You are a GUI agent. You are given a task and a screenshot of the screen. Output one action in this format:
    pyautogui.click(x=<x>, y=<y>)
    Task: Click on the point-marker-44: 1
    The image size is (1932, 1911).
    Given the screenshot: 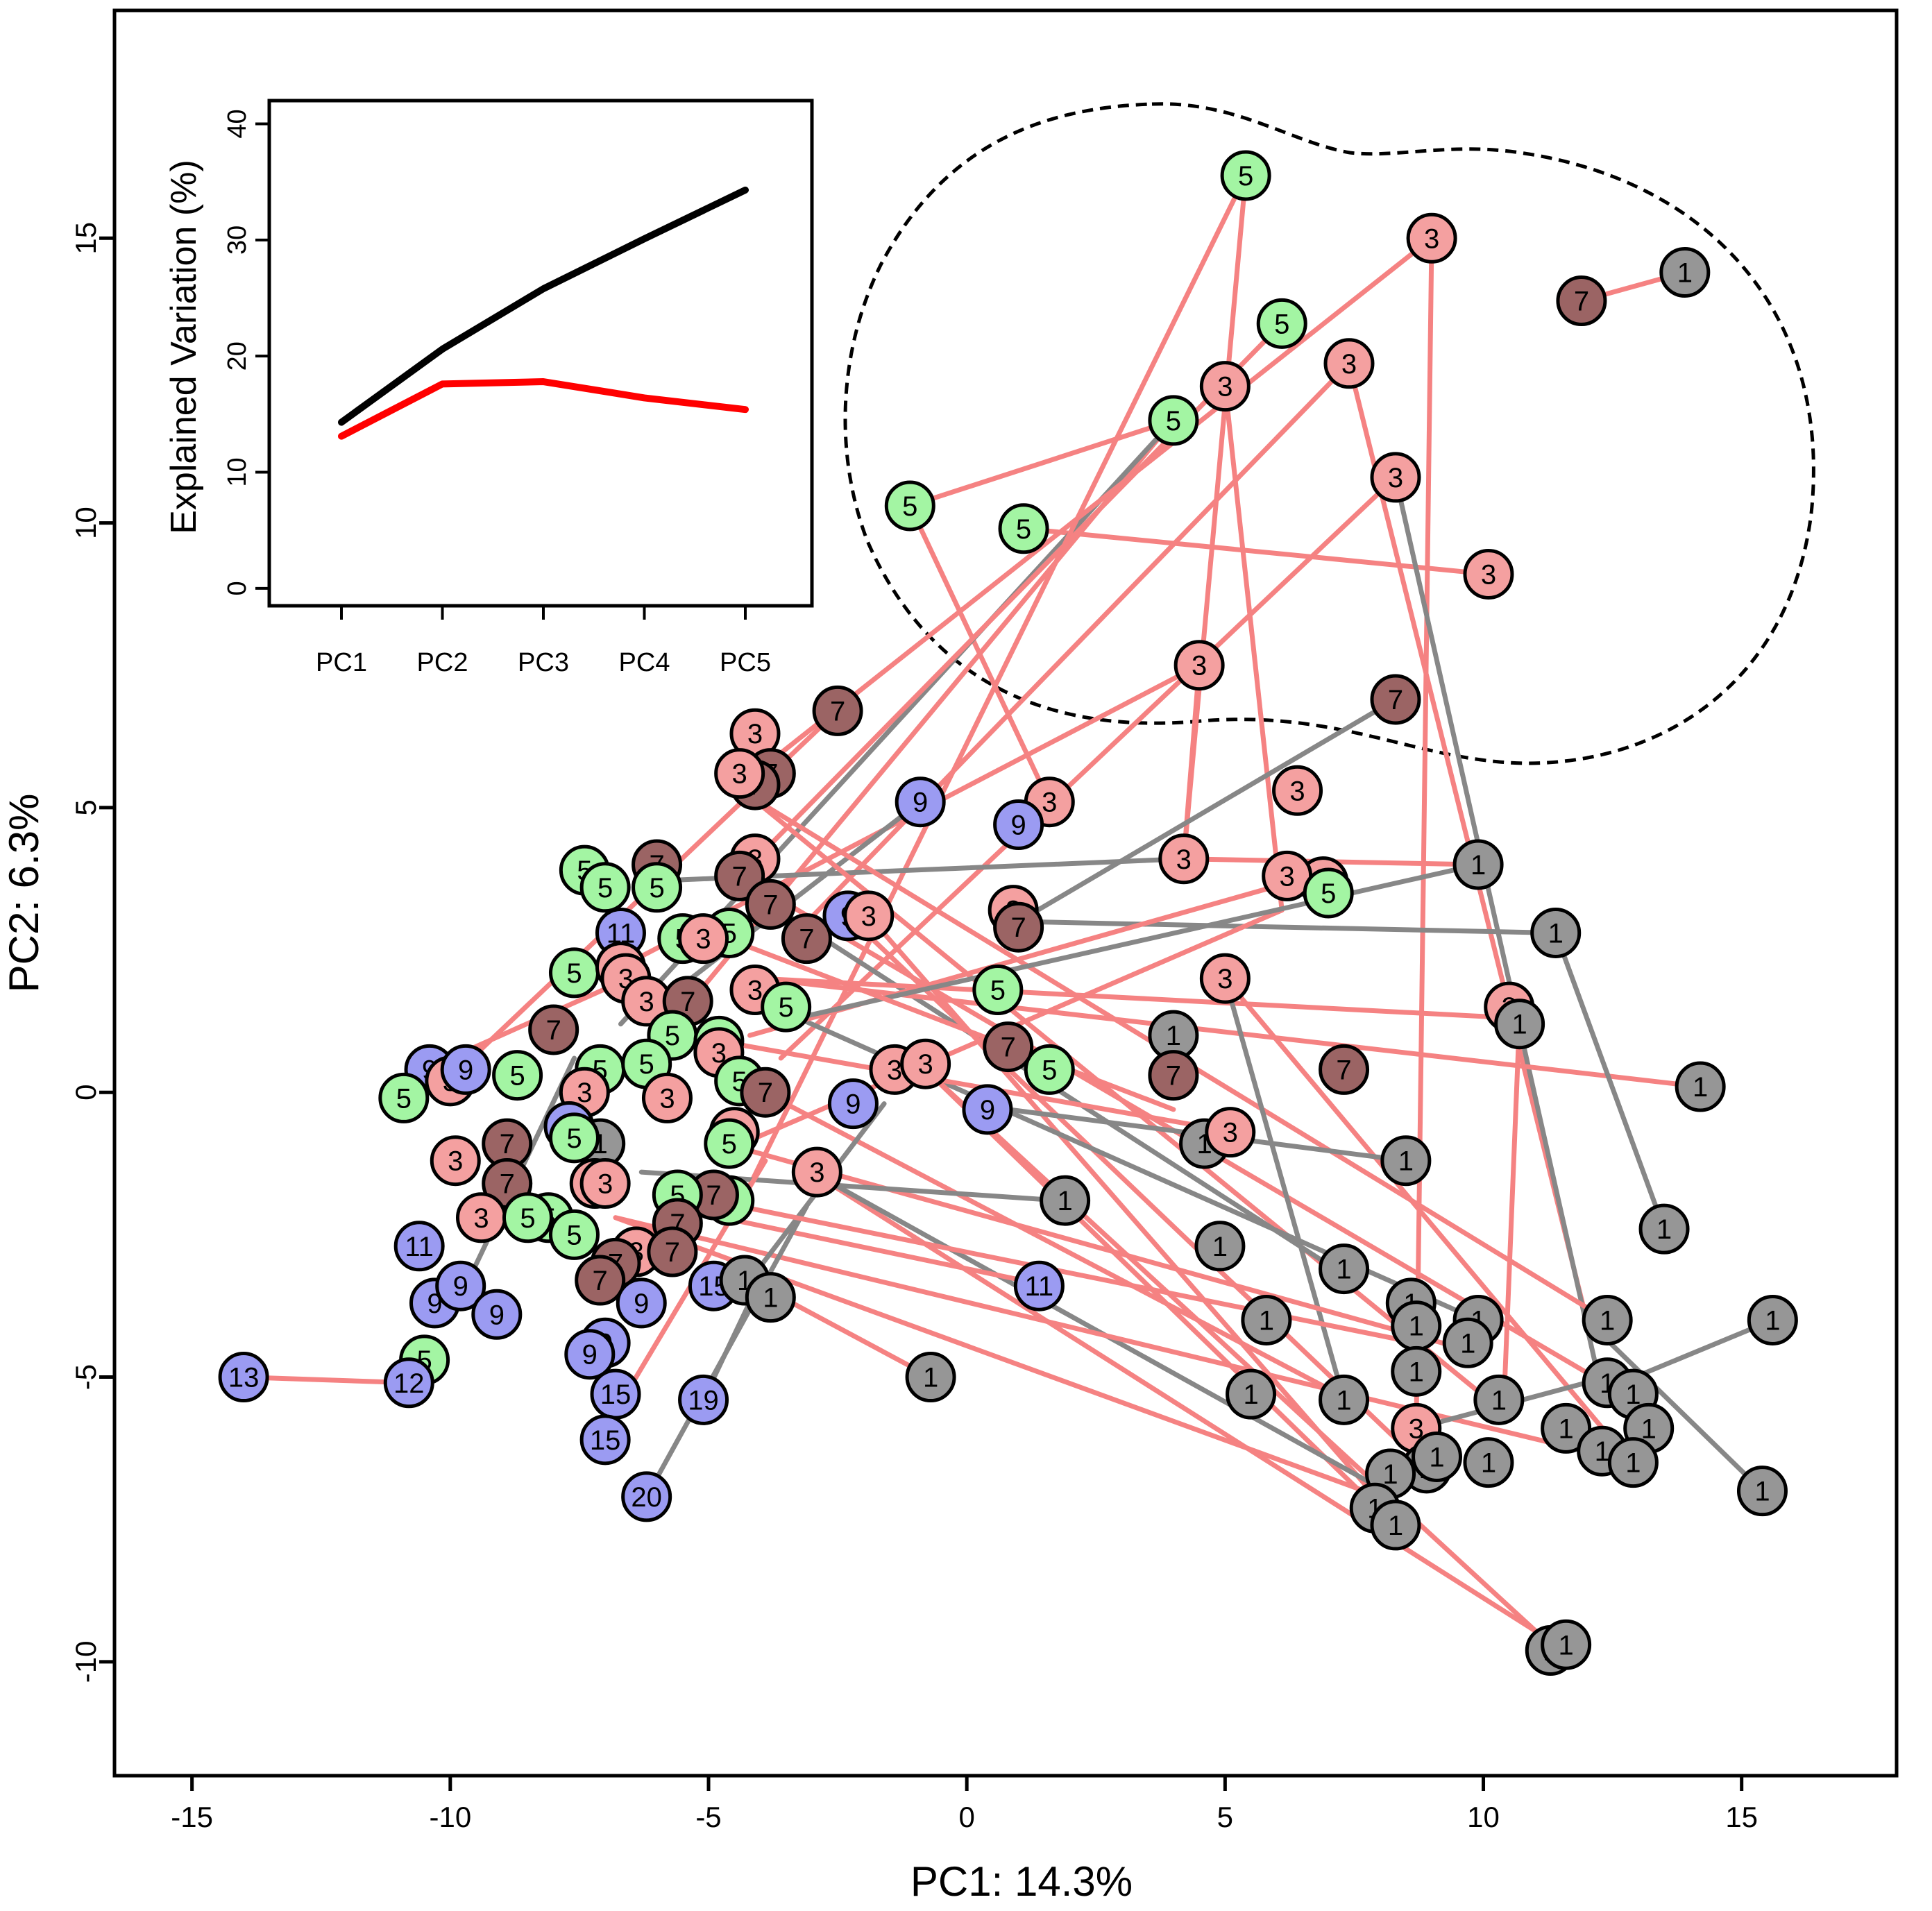 What is the action you would take?
    pyautogui.click(x=1556, y=932)
    